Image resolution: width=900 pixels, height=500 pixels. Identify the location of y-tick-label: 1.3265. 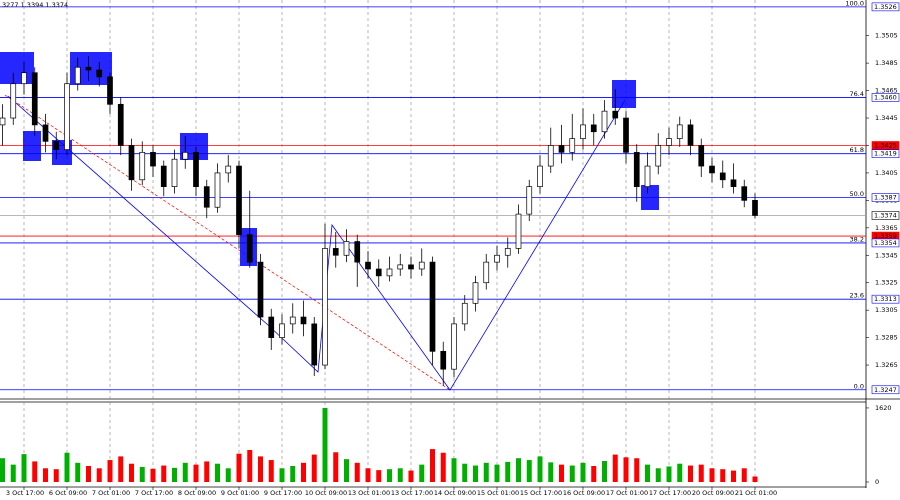
(886, 365).